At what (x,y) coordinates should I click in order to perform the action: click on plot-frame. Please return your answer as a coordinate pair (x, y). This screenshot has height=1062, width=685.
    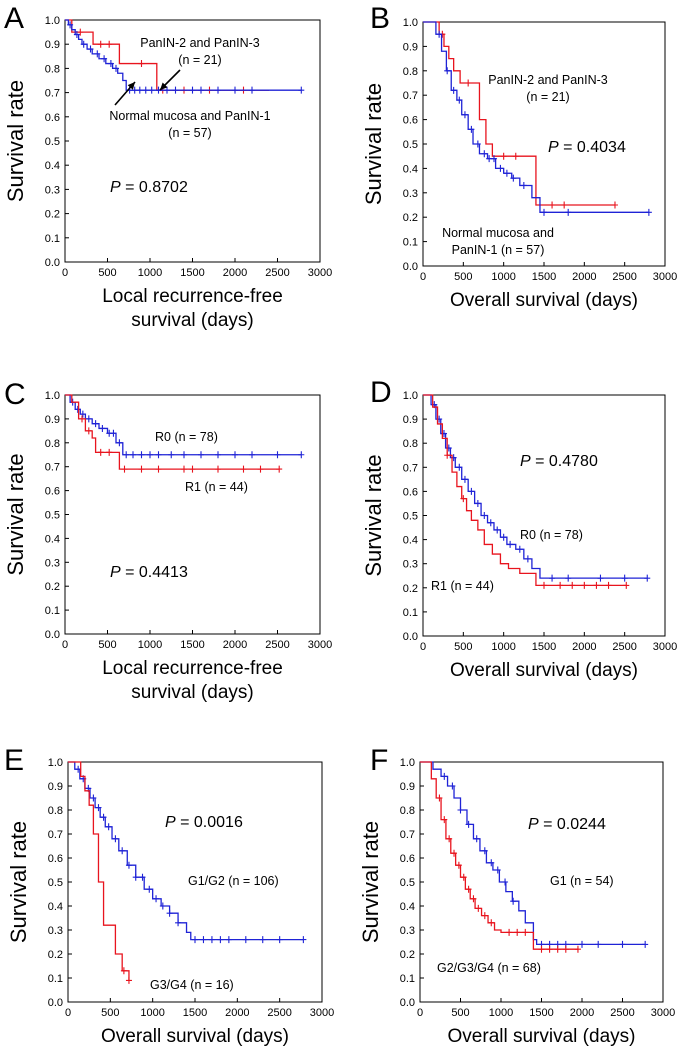
    Looking at the image, I should click on (544, 515).